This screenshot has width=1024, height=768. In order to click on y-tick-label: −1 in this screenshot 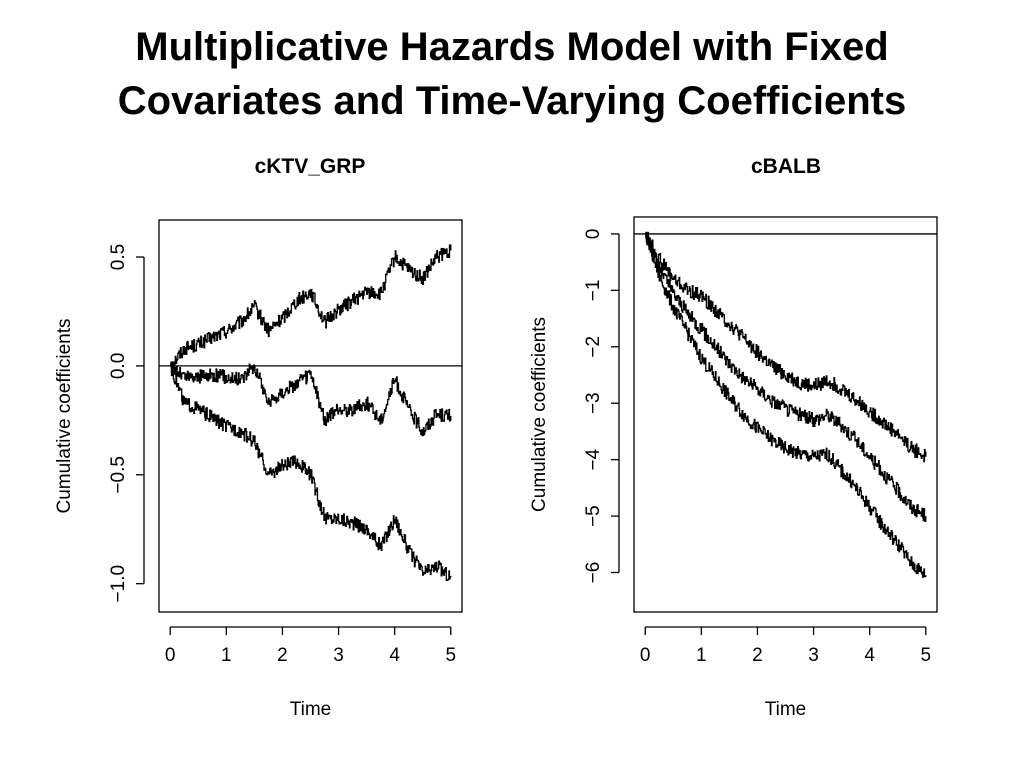, I will do `click(593, 291)`.